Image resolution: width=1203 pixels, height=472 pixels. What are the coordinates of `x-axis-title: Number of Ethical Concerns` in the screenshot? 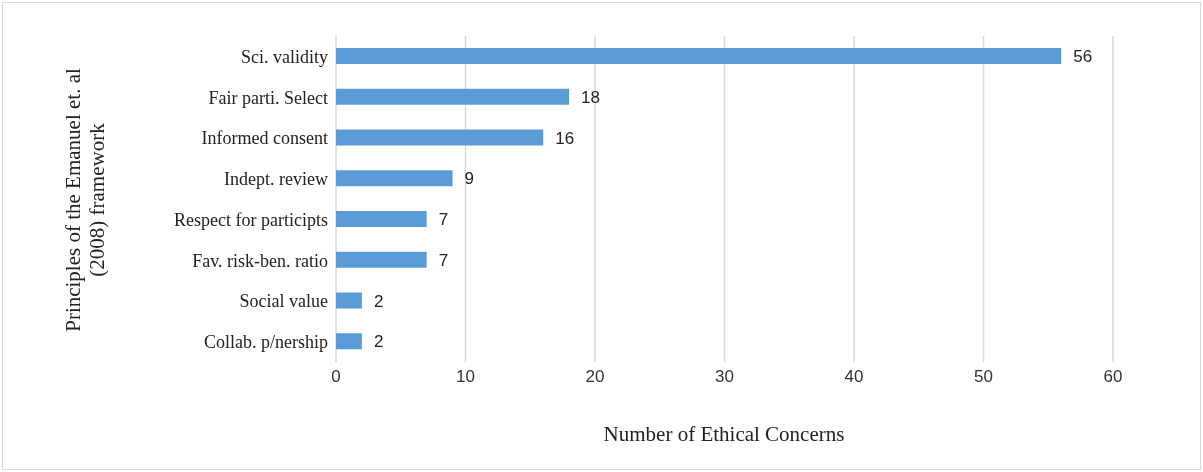 It's located at (724, 434).